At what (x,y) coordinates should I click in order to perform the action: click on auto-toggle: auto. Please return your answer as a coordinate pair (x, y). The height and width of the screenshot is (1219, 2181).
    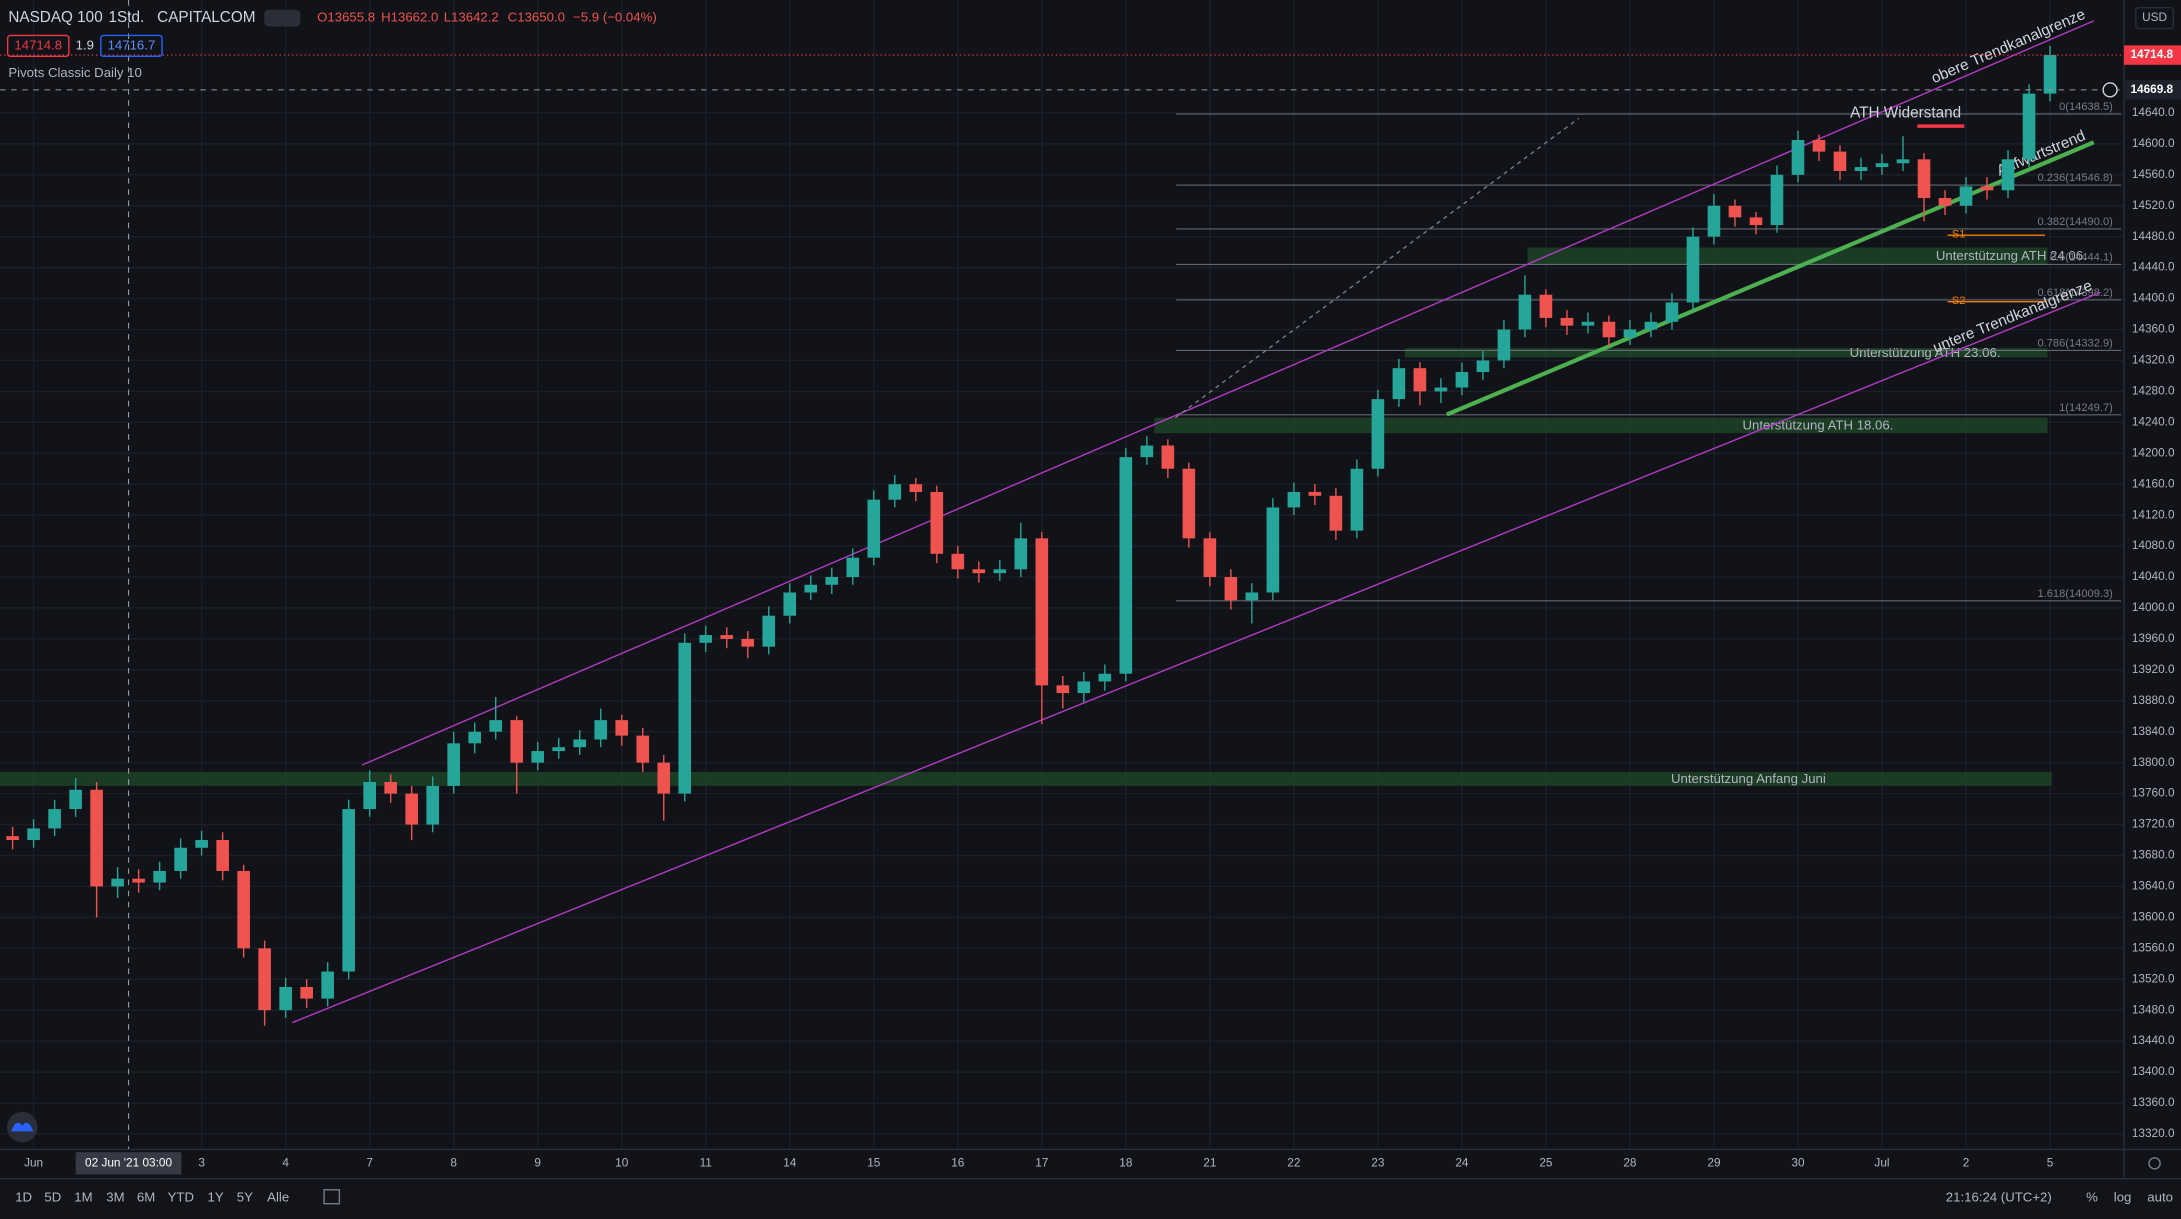
    Looking at the image, I should click on (2160, 1197).